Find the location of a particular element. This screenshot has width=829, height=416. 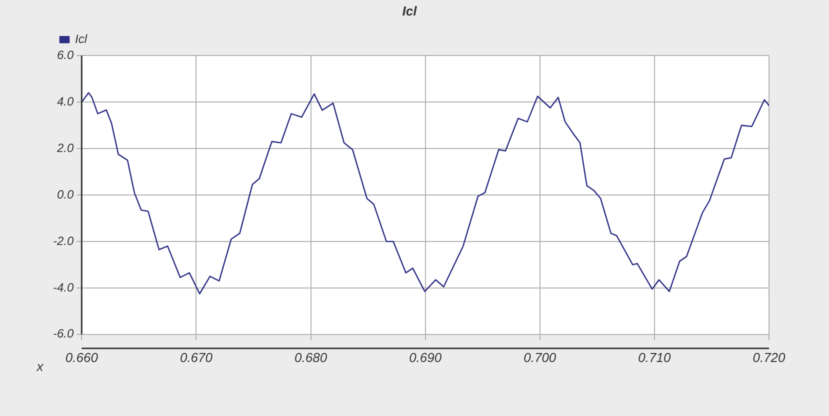

x-tick-label: 0.710 is located at coordinates (655, 357).